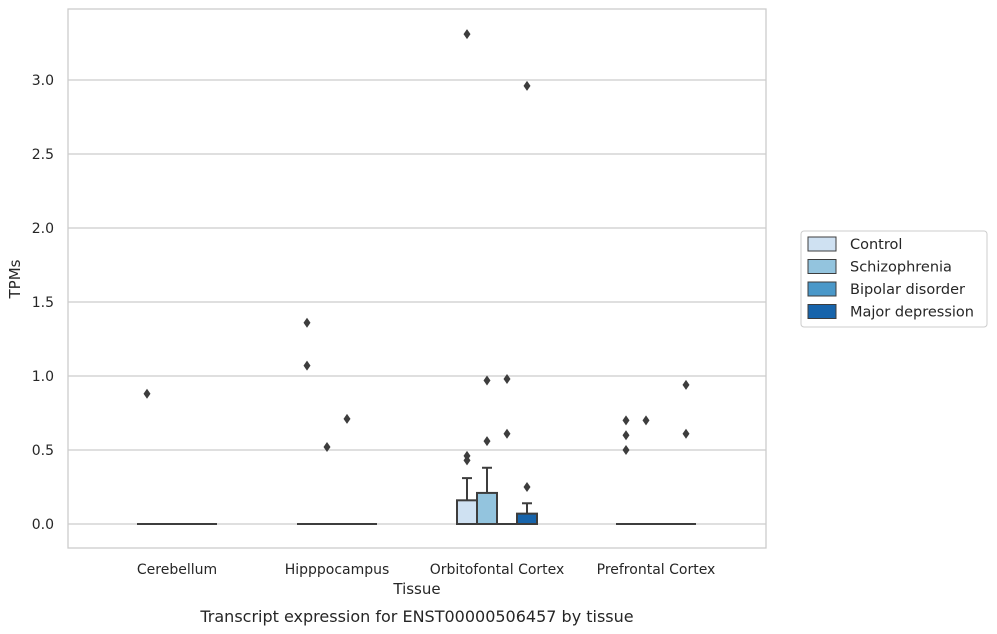  I want to click on legend-label: Control, so click(876, 245).